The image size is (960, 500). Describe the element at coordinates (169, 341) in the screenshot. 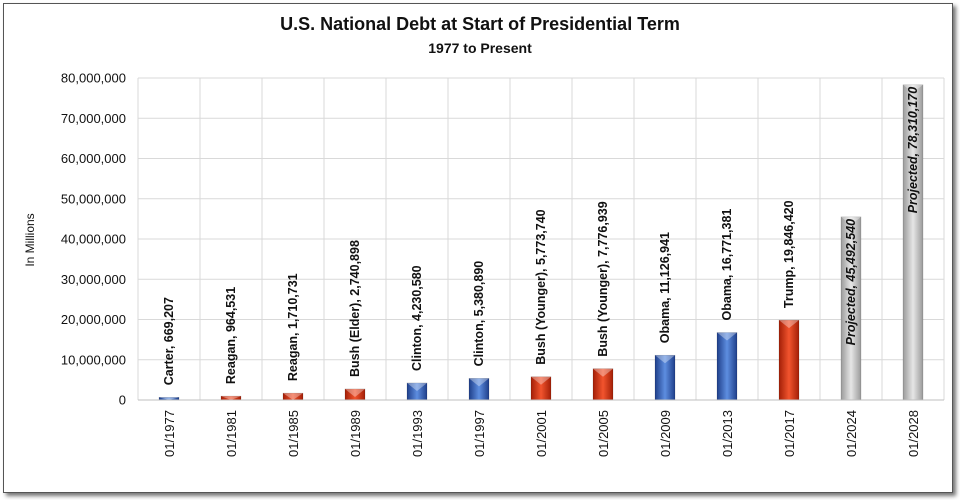

I see `data-label: Carter, 669,207` at that location.